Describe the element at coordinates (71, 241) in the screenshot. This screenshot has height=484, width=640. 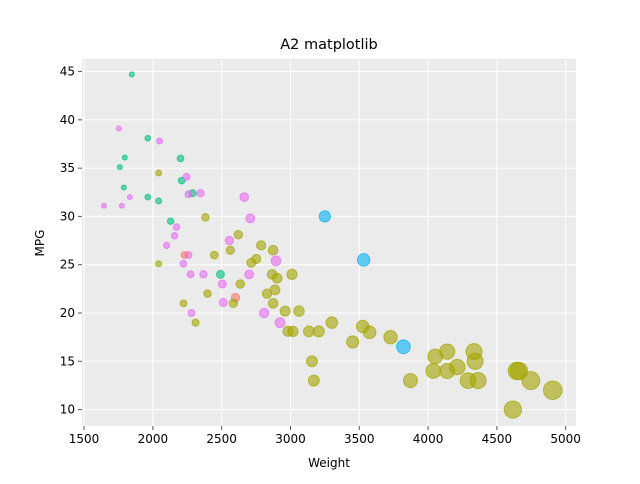
I see `y-axis-ticks: 10 15 20 25 30 35 40 45` at that location.